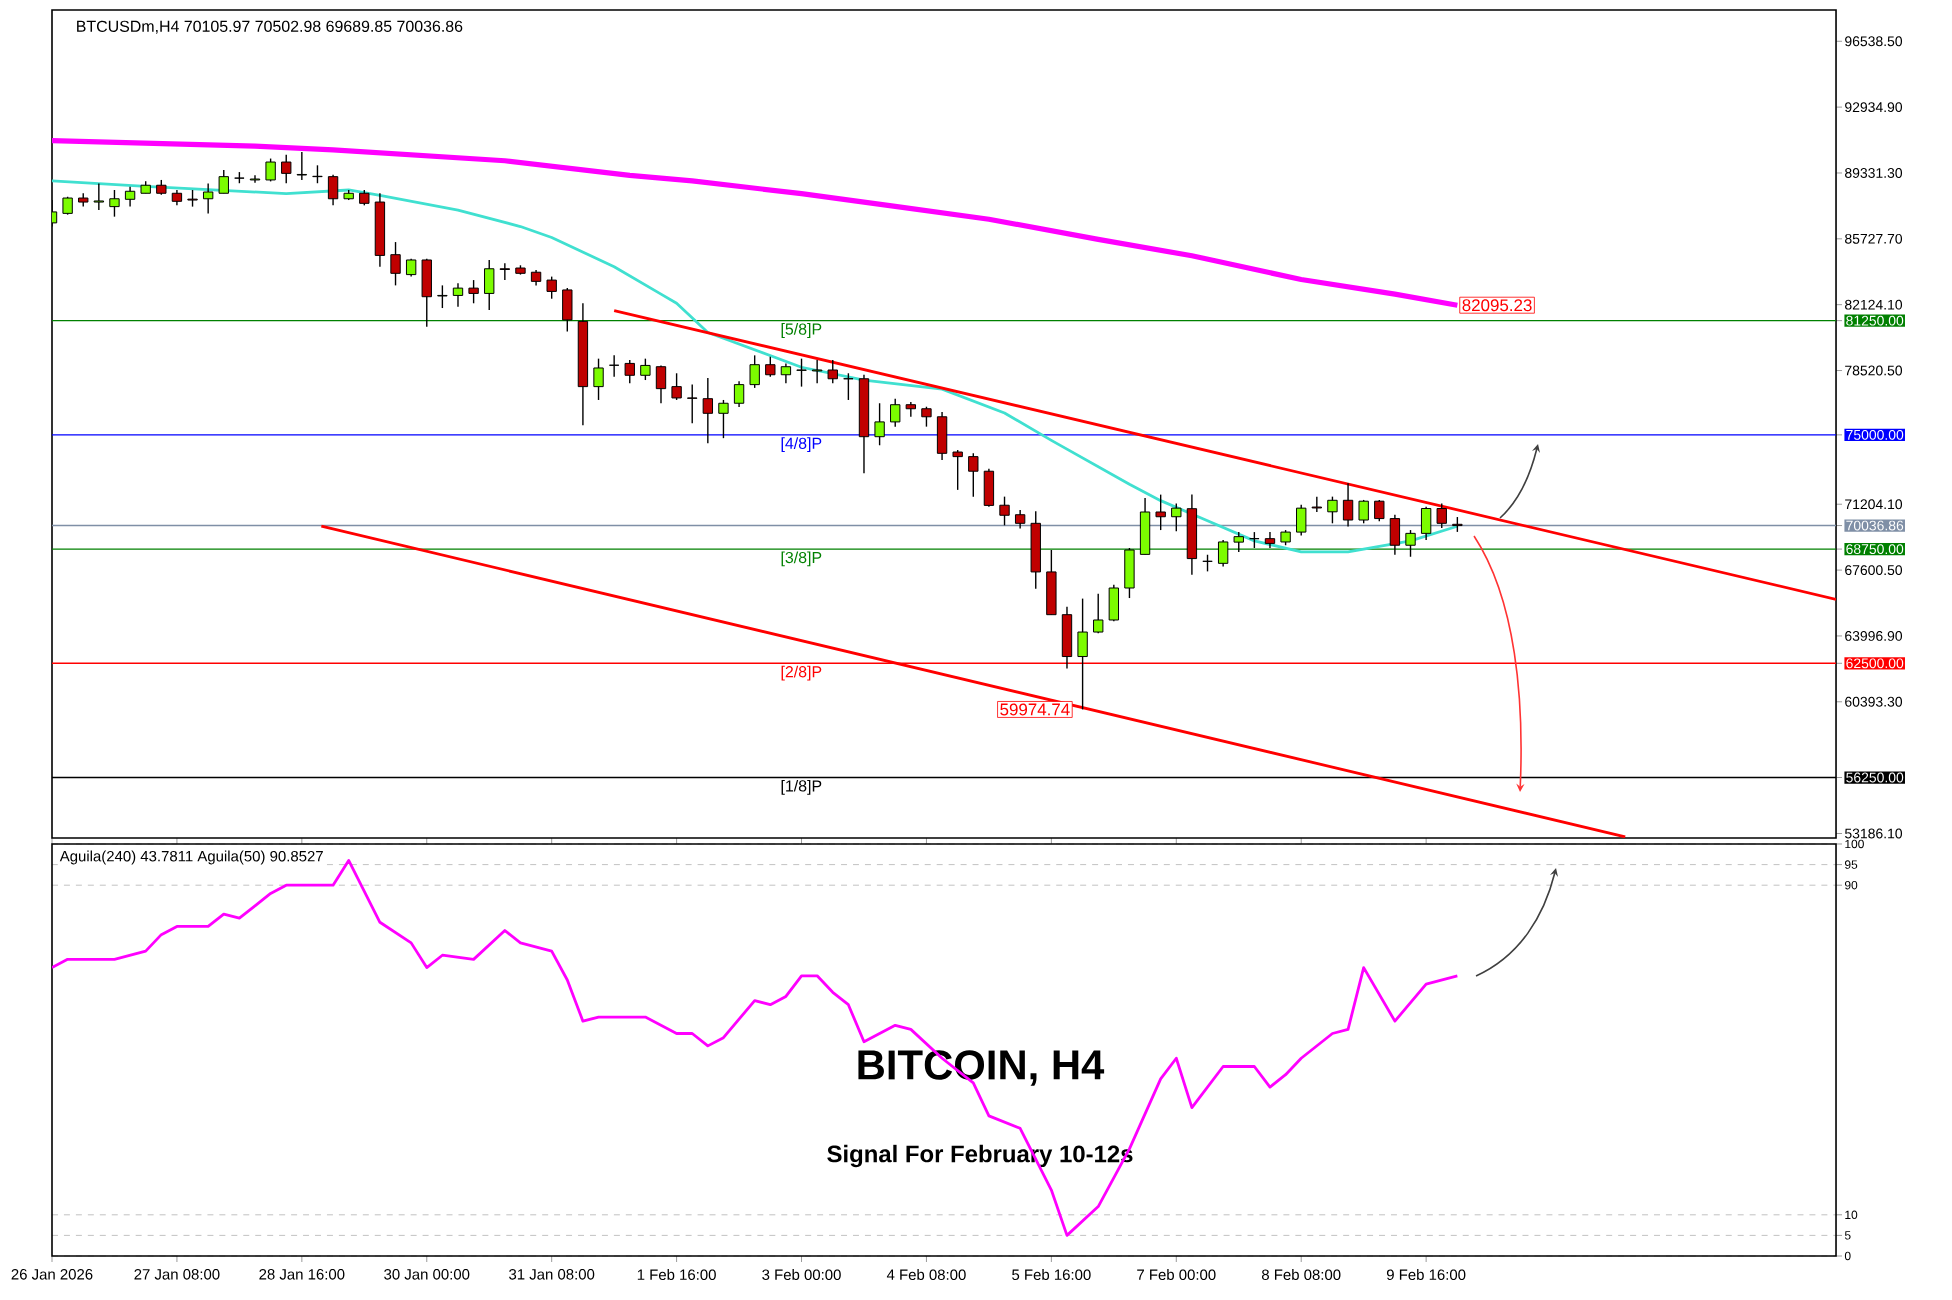 The width and height of the screenshot is (1952, 1300). What do you see at coordinates (1497, 305) in the screenshot?
I see `annotation: 82095.23` at bounding box center [1497, 305].